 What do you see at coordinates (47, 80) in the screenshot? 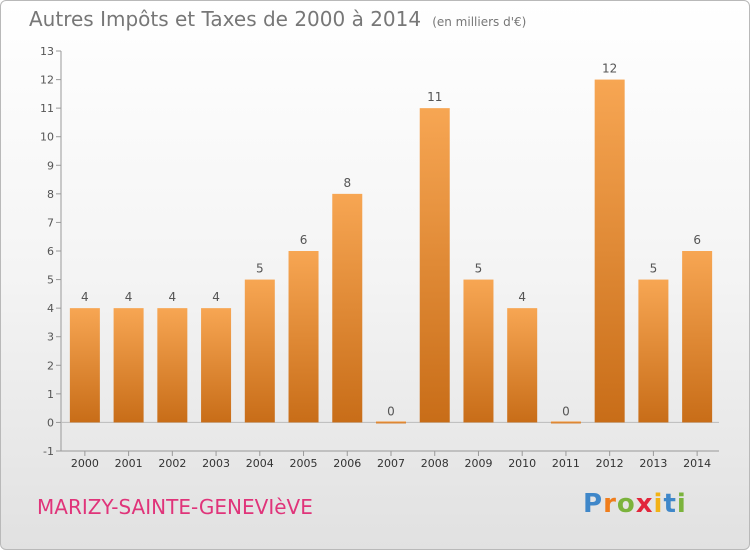
I see `y-tick-label: 12` at bounding box center [47, 80].